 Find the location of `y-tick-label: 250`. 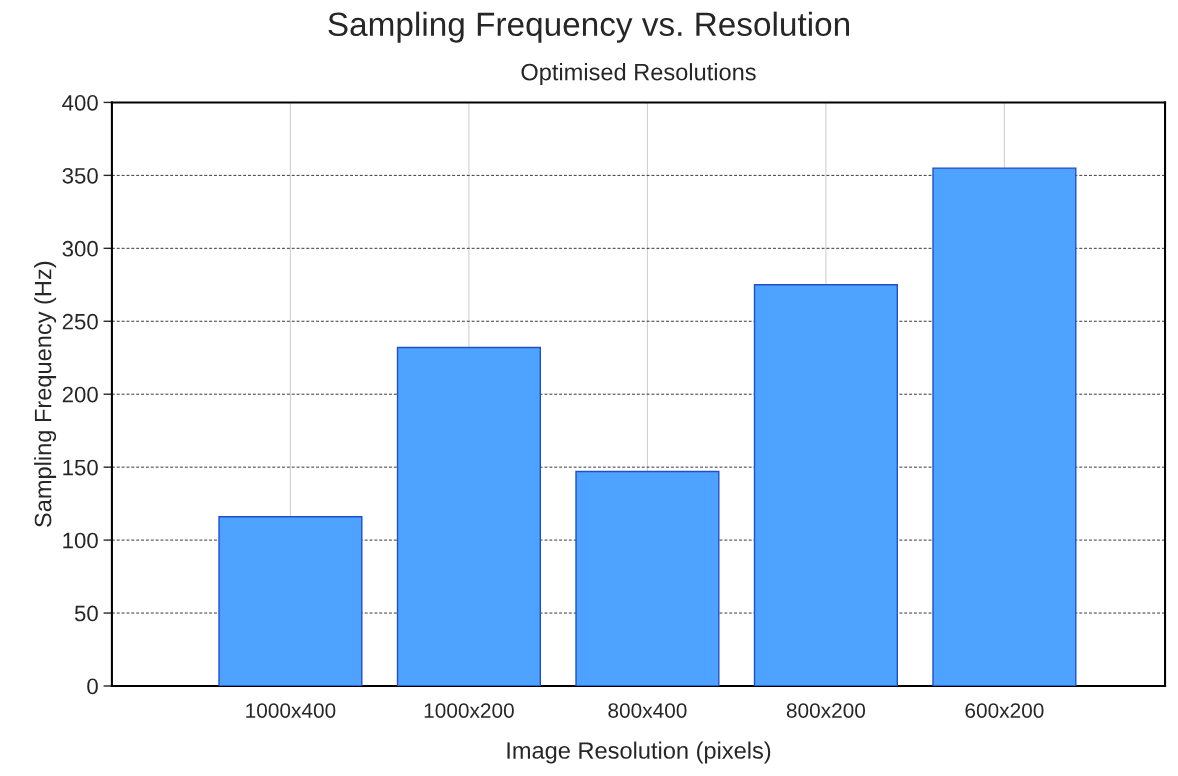

y-tick-label: 250 is located at coordinates (80, 321).